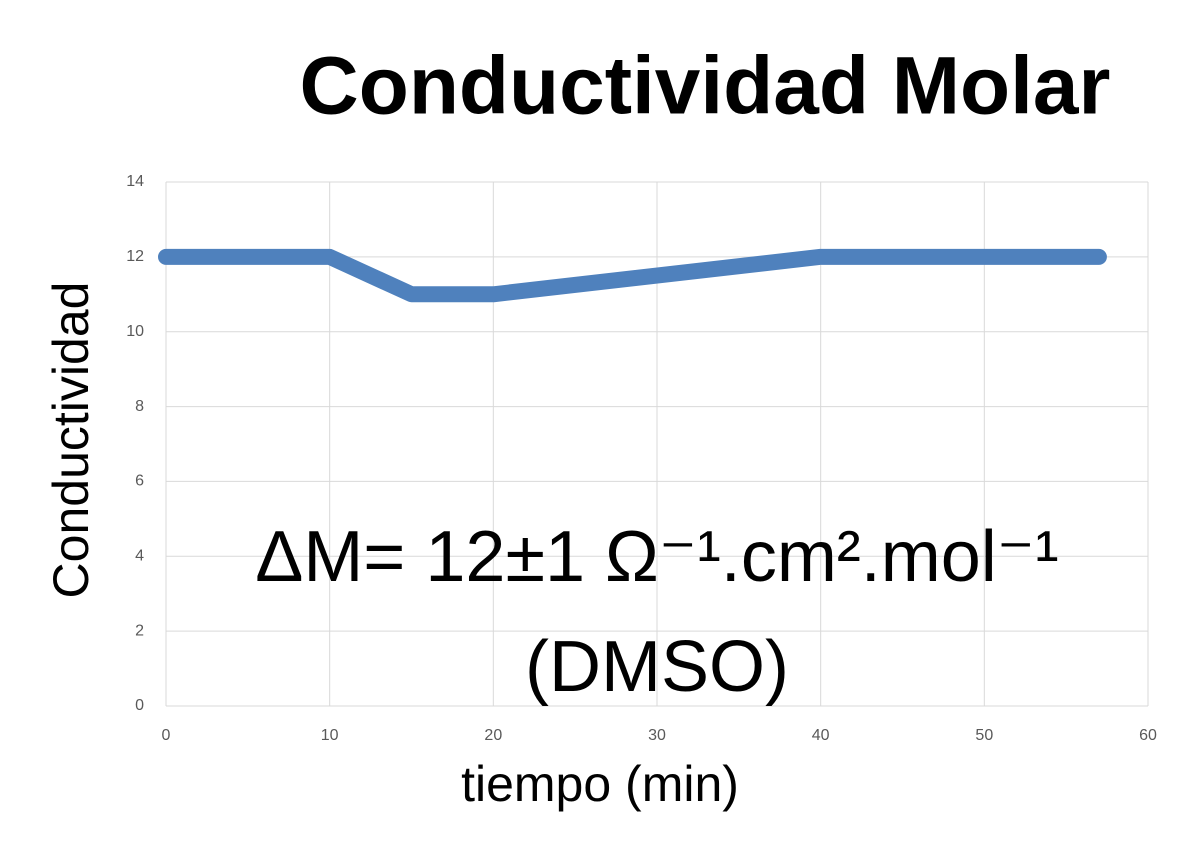  What do you see at coordinates (135, 256) in the screenshot?
I see `y-tick-label: 12` at bounding box center [135, 256].